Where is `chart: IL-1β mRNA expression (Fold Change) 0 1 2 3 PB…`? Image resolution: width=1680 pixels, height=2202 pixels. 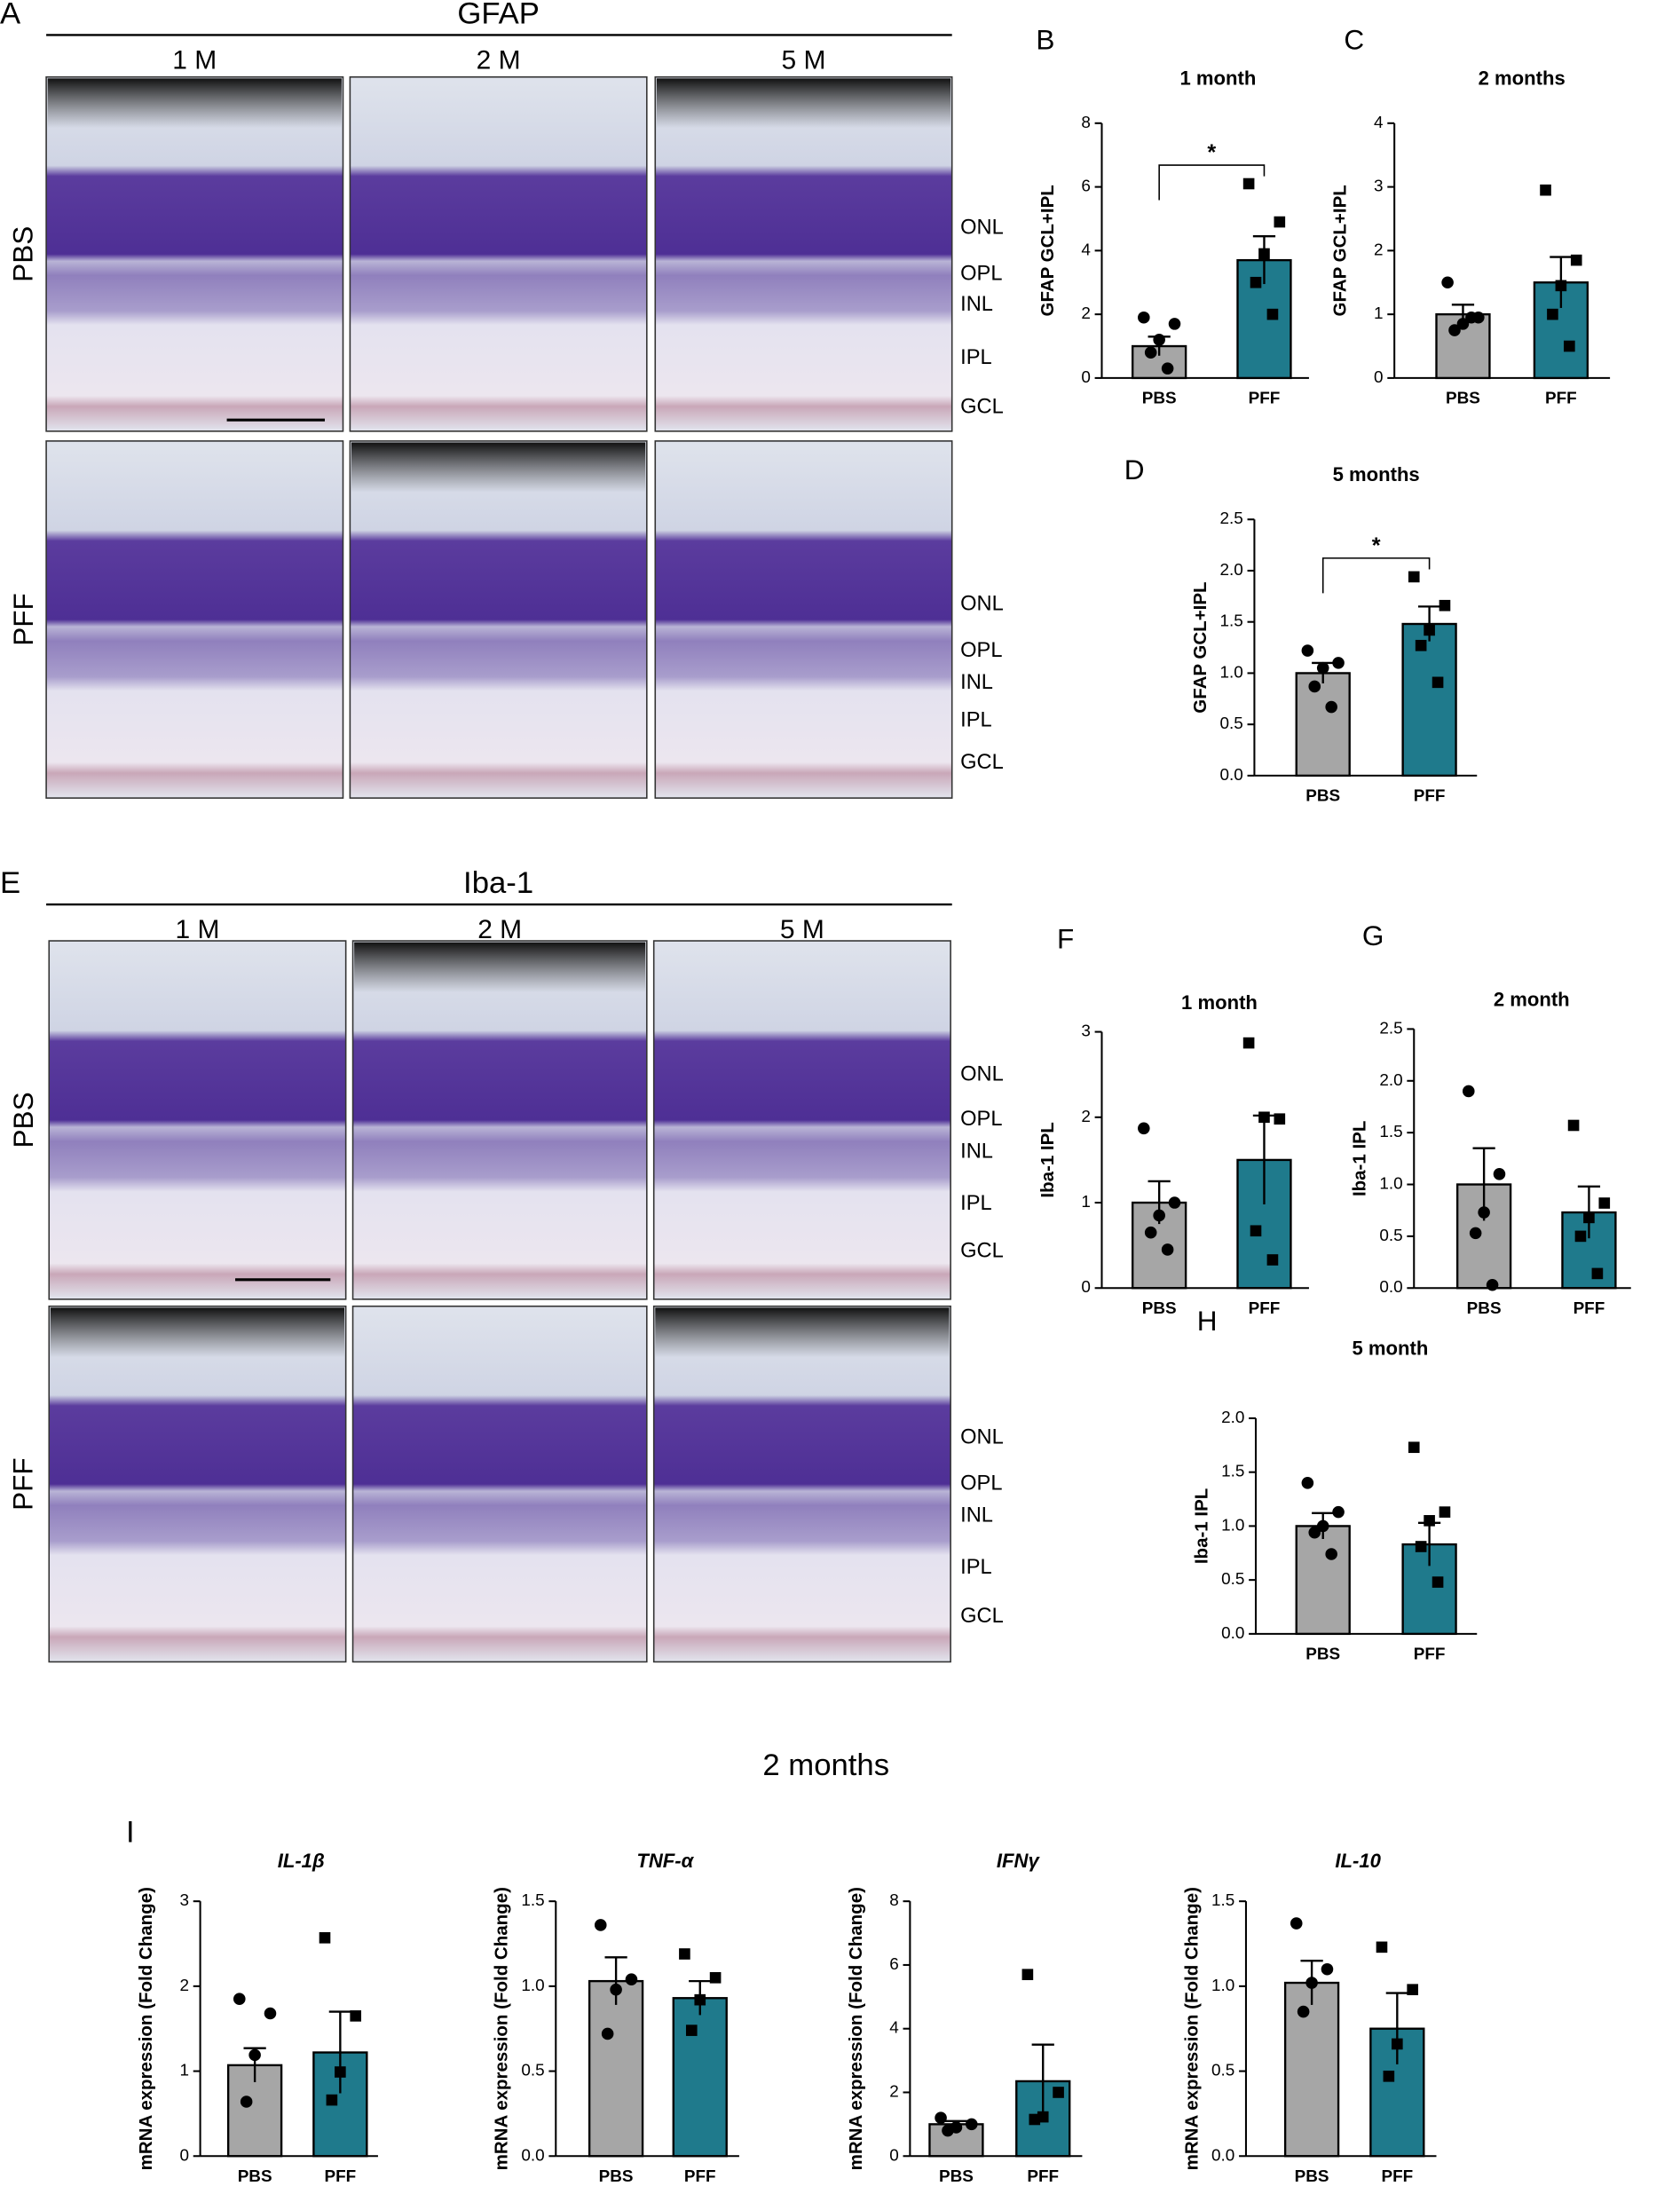 chart: IL-1β mRNA expression (Fold Change) 0 1 2 3 PB… is located at coordinates (257, 2018).